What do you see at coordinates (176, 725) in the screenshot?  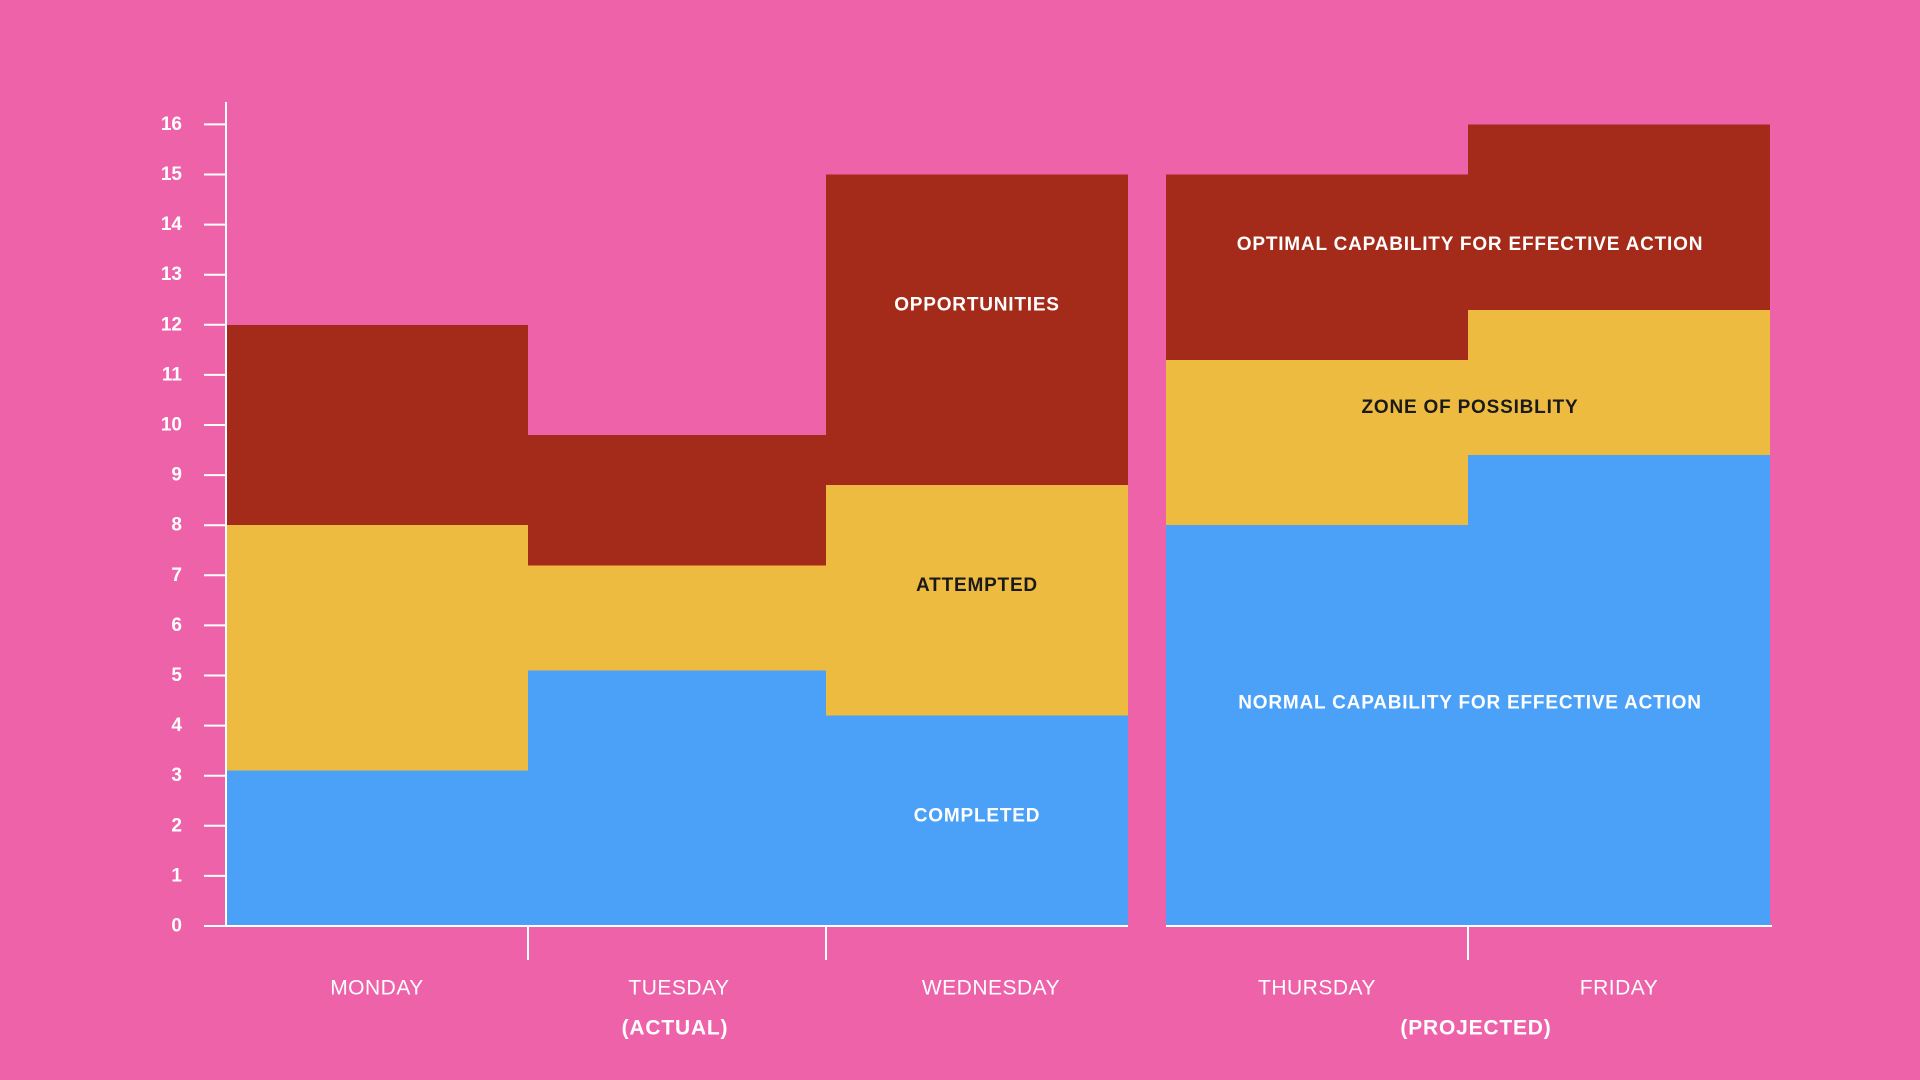 I see `y-tick-label-4: 4` at bounding box center [176, 725].